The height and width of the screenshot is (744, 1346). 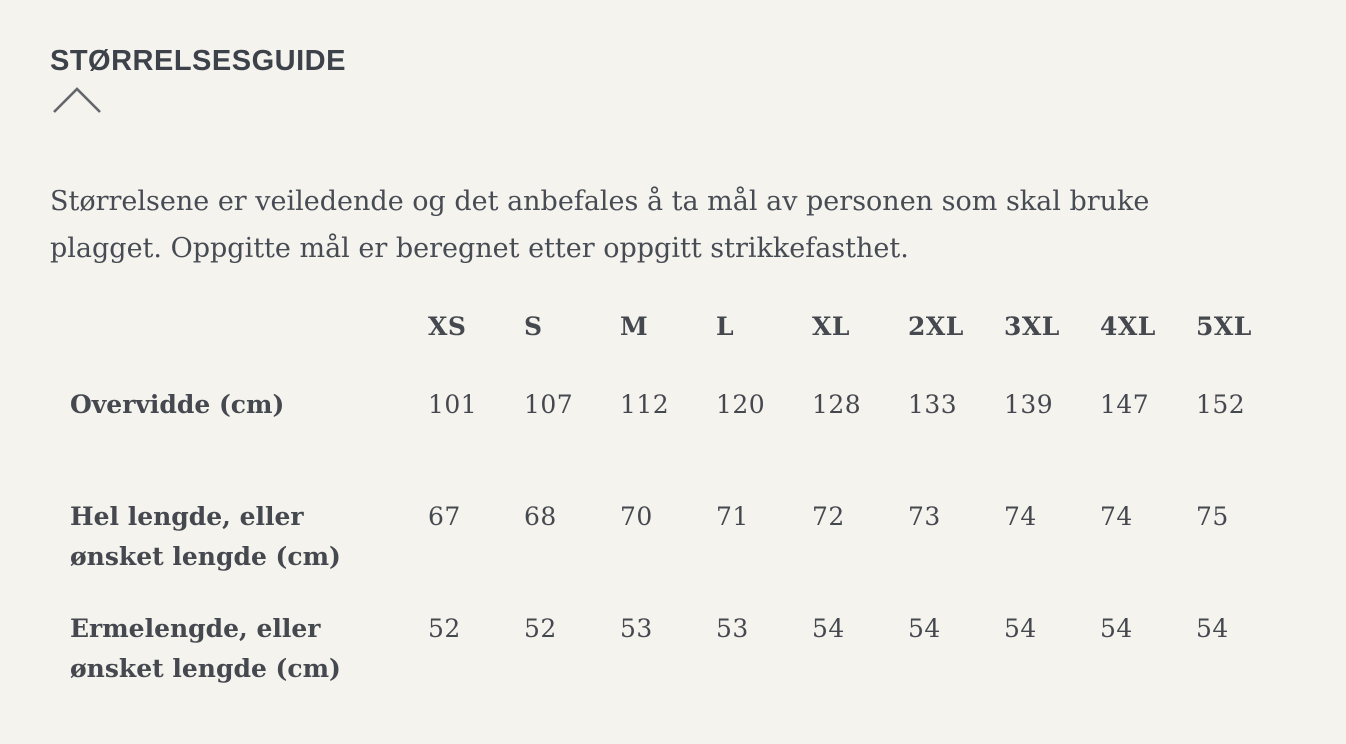 What do you see at coordinates (77, 100) in the screenshot?
I see `chevron-up-icon` at bounding box center [77, 100].